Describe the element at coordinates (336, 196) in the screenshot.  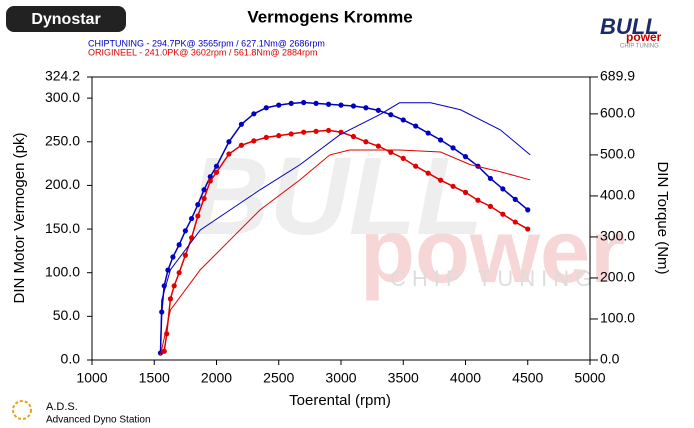
I see `watermark: BULL` at that location.